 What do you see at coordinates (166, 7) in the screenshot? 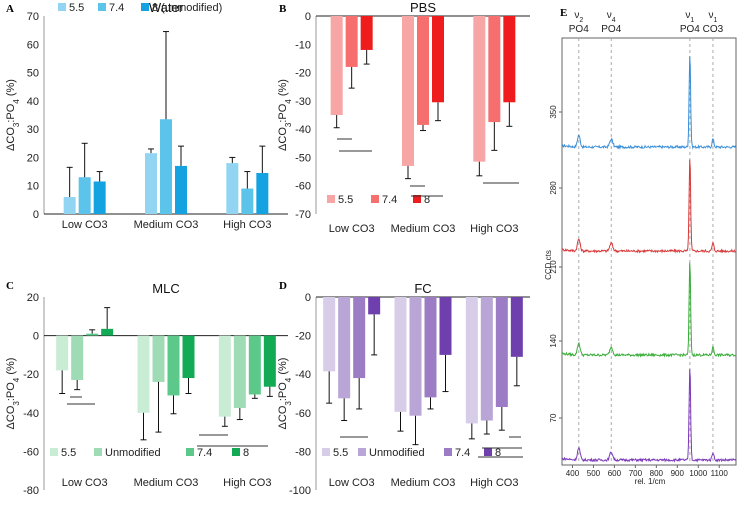
I see `chart-title: Water` at bounding box center [166, 7].